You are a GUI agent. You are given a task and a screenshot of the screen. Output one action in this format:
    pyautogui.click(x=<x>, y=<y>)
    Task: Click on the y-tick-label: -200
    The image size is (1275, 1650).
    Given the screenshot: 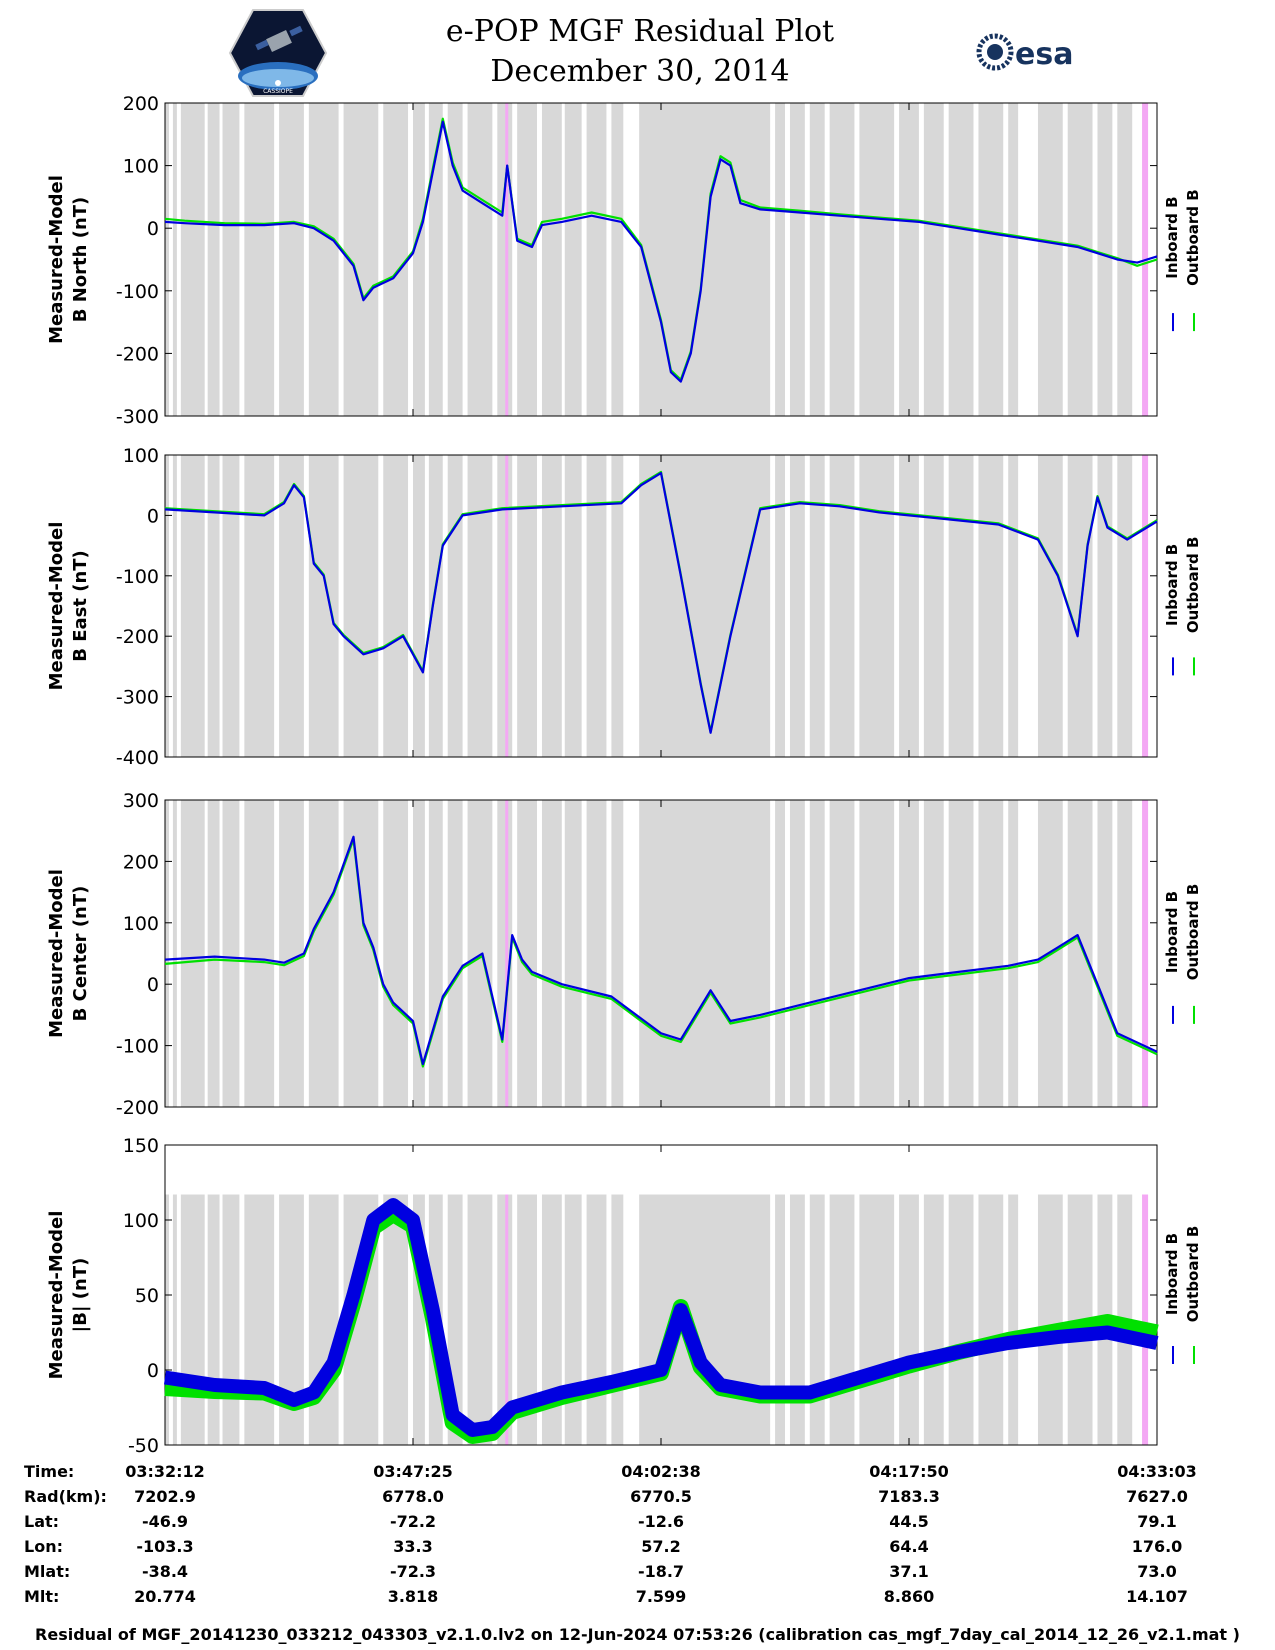 What is the action you would take?
    pyautogui.click(x=137, y=1108)
    